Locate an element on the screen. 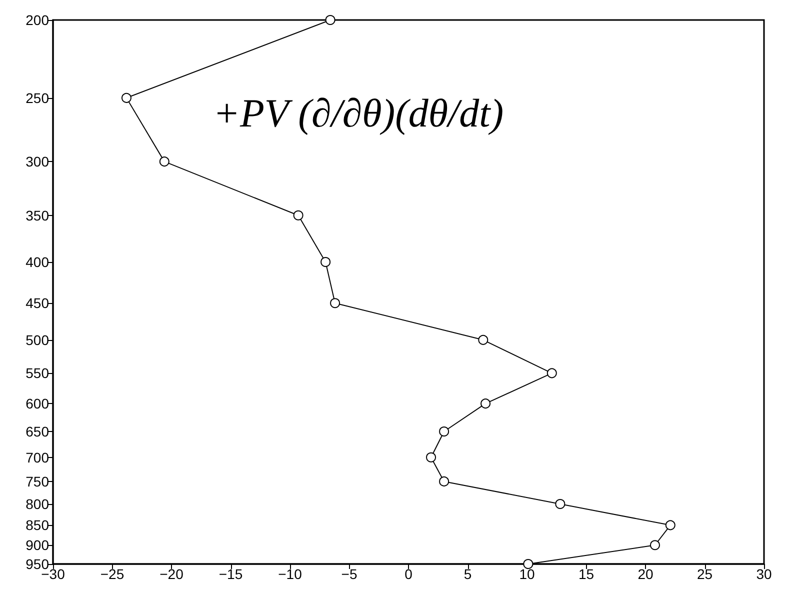  y-tick-label: 450 is located at coordinates (38, 303).